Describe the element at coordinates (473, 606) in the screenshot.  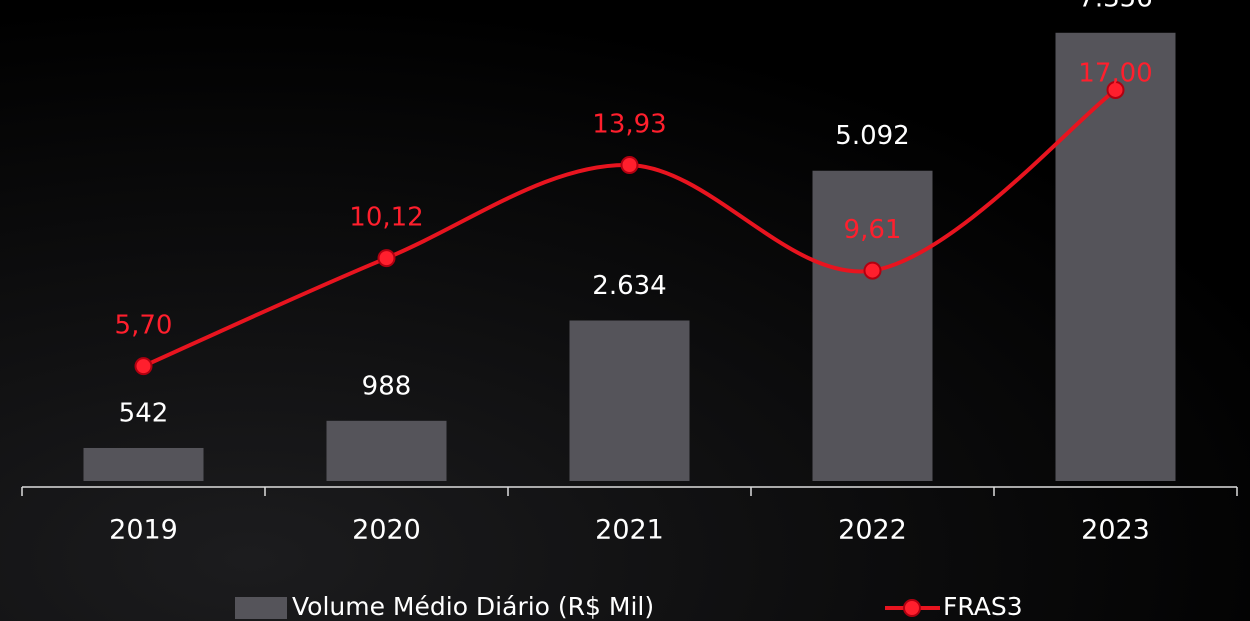
I see `legend-label: Volume Médio Diário (R$ Mil)` at that location.